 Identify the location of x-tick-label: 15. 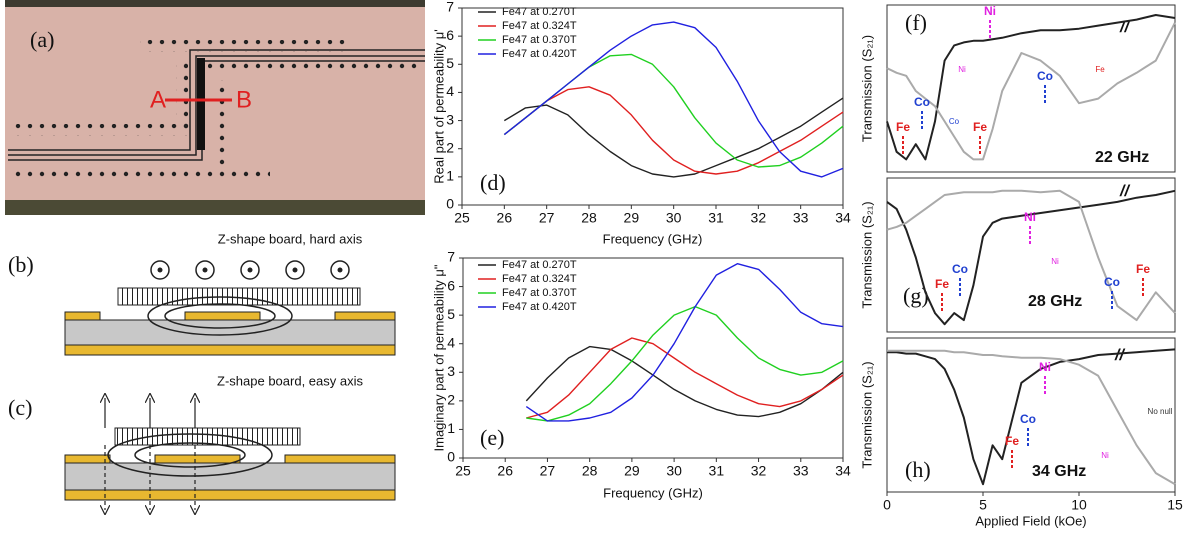
(1175, 505).